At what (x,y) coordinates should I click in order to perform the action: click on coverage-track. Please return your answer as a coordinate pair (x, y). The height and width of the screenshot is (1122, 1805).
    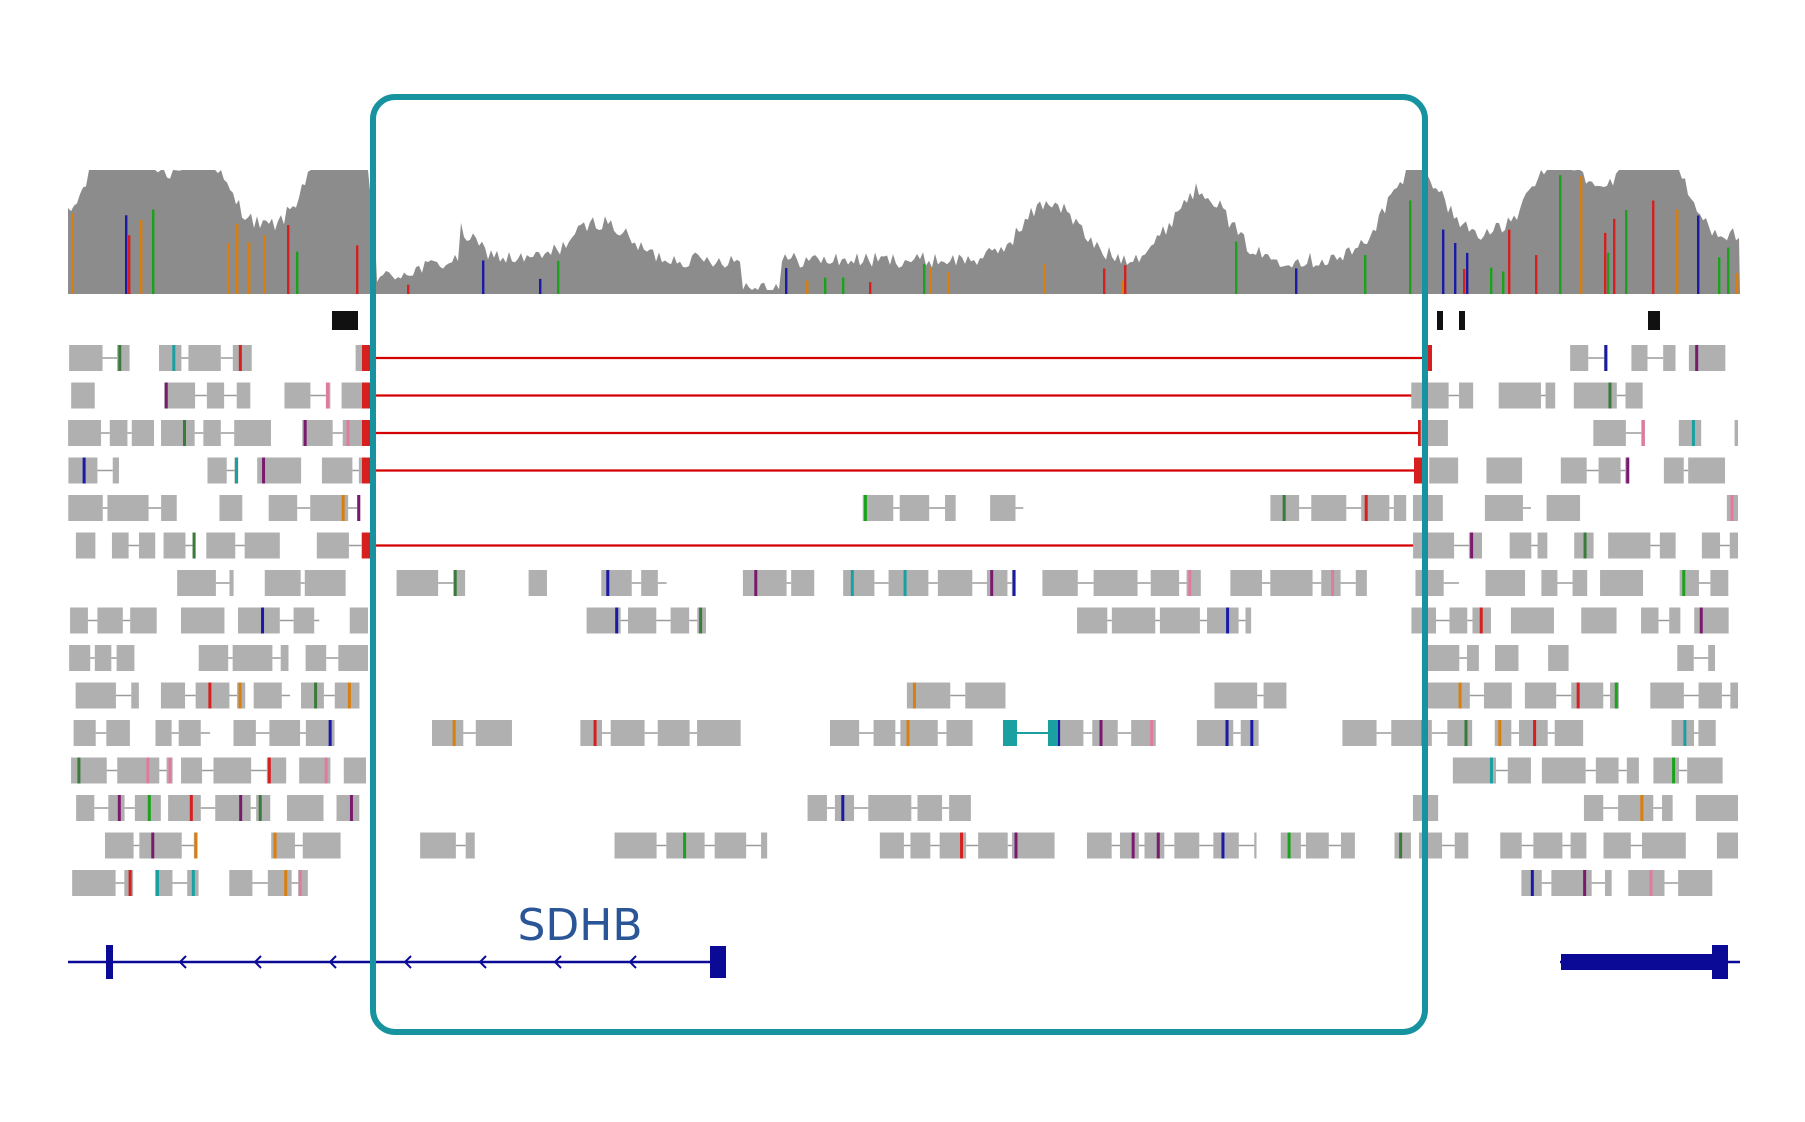
    Looking at the image, I should click on (904, 232).